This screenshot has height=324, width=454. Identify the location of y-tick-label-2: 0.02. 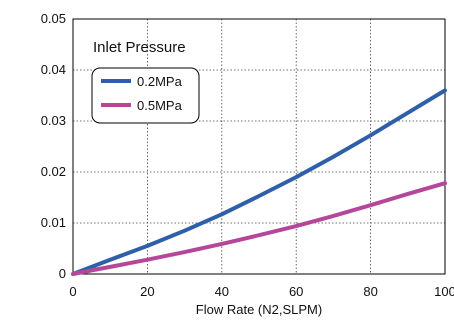
(53, 171).